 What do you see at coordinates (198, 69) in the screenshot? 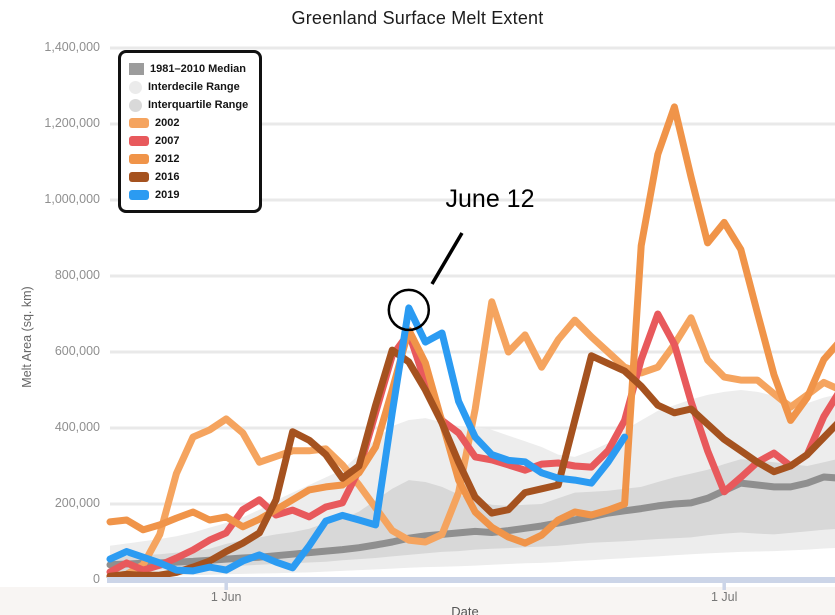
I see `legend-item-label: 1981–2010 Median` at bounding box center [198, 69].